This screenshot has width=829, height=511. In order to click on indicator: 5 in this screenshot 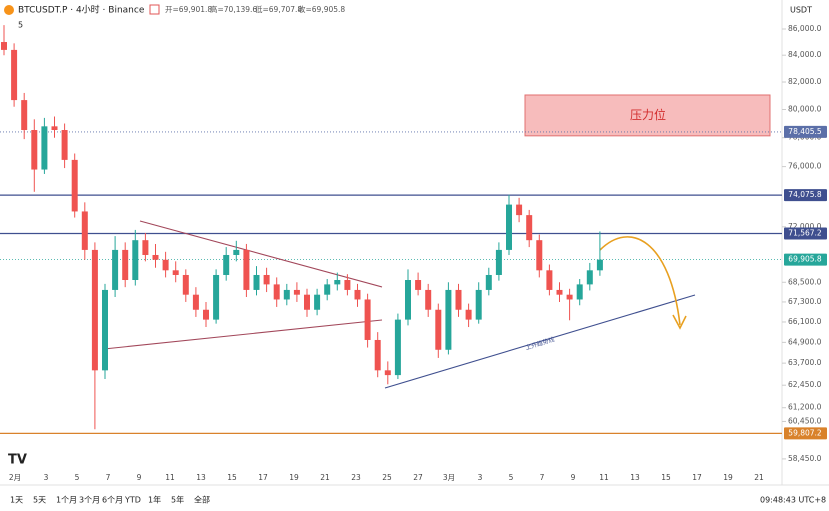, I will do `click(20, 25)`.